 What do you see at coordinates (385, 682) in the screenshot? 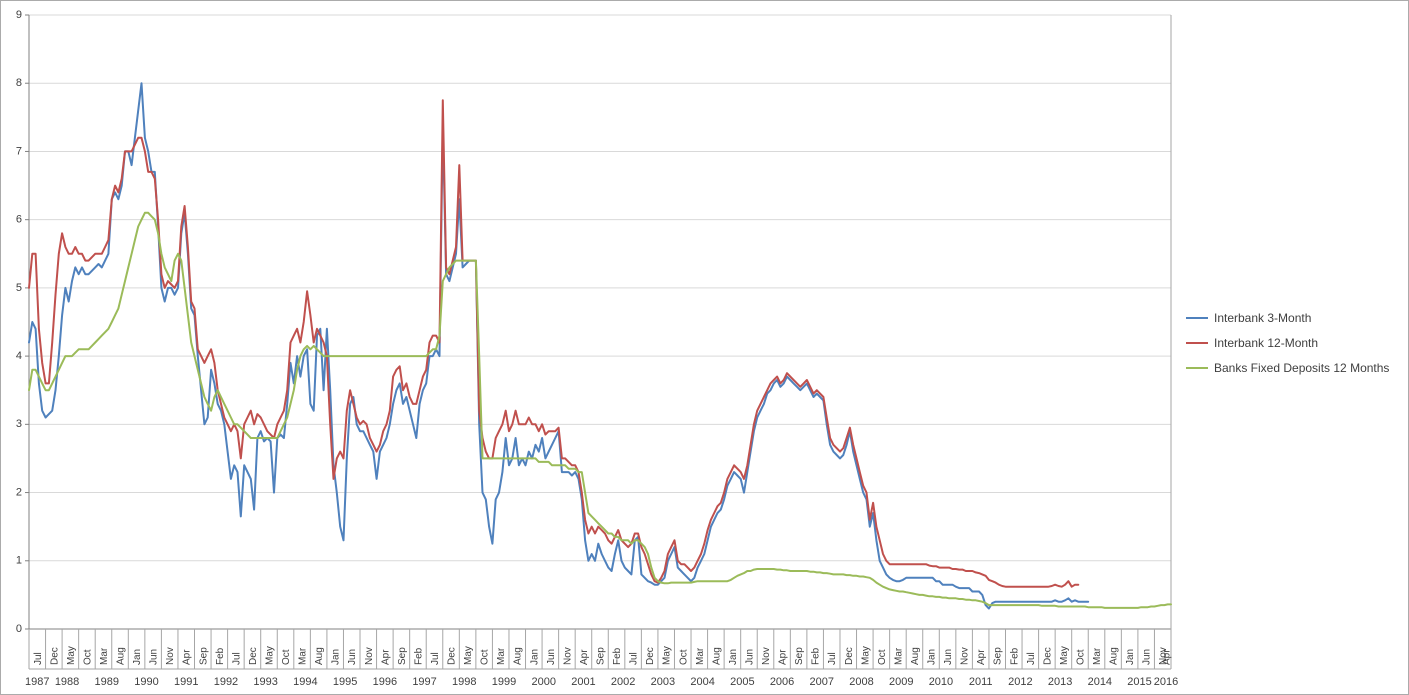
I see `svg-text: 1996` at bounding box center [385, 682].